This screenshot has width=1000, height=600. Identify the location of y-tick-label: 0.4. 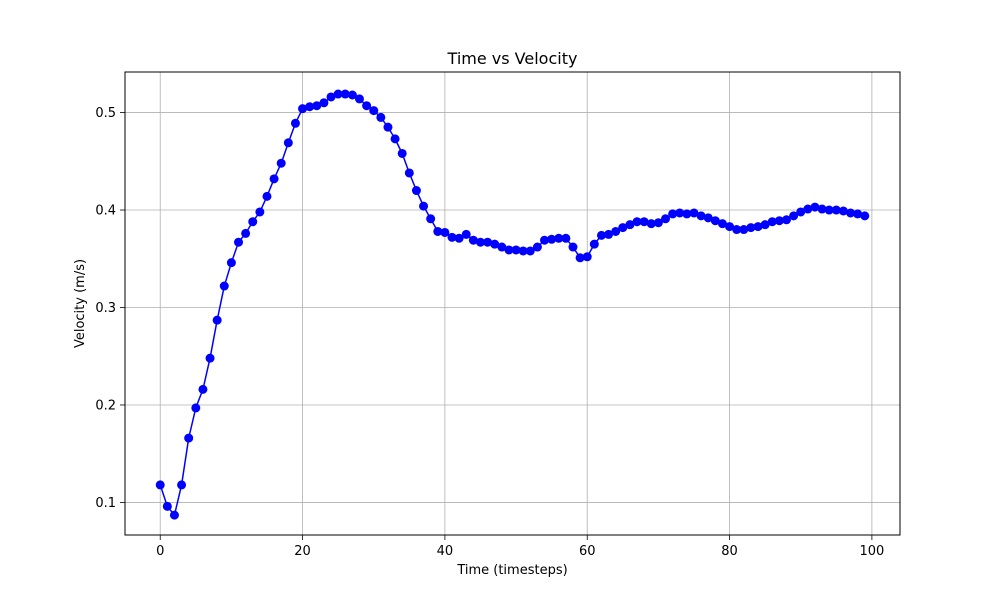
(105, 211).